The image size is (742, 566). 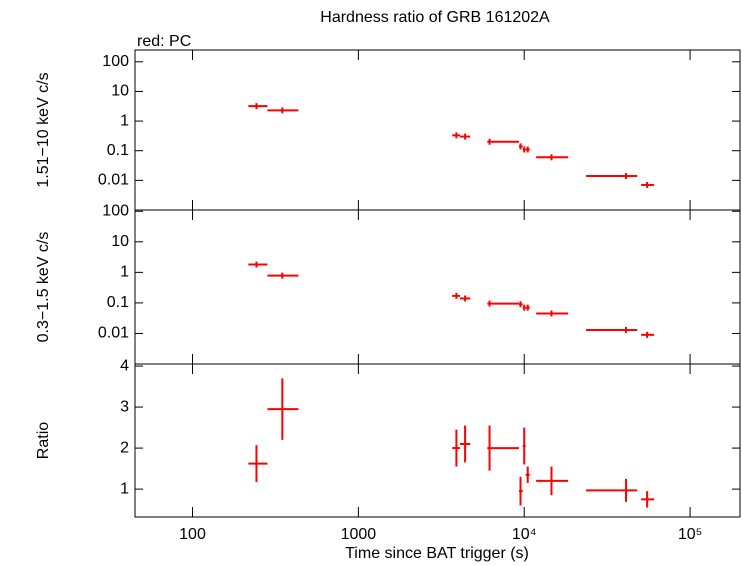 What do you see at coordinates (435, 17) in the screenshot?
I see `chart-title: Hardness ratio of GRB 161202A` at bounding box center [435, 17].